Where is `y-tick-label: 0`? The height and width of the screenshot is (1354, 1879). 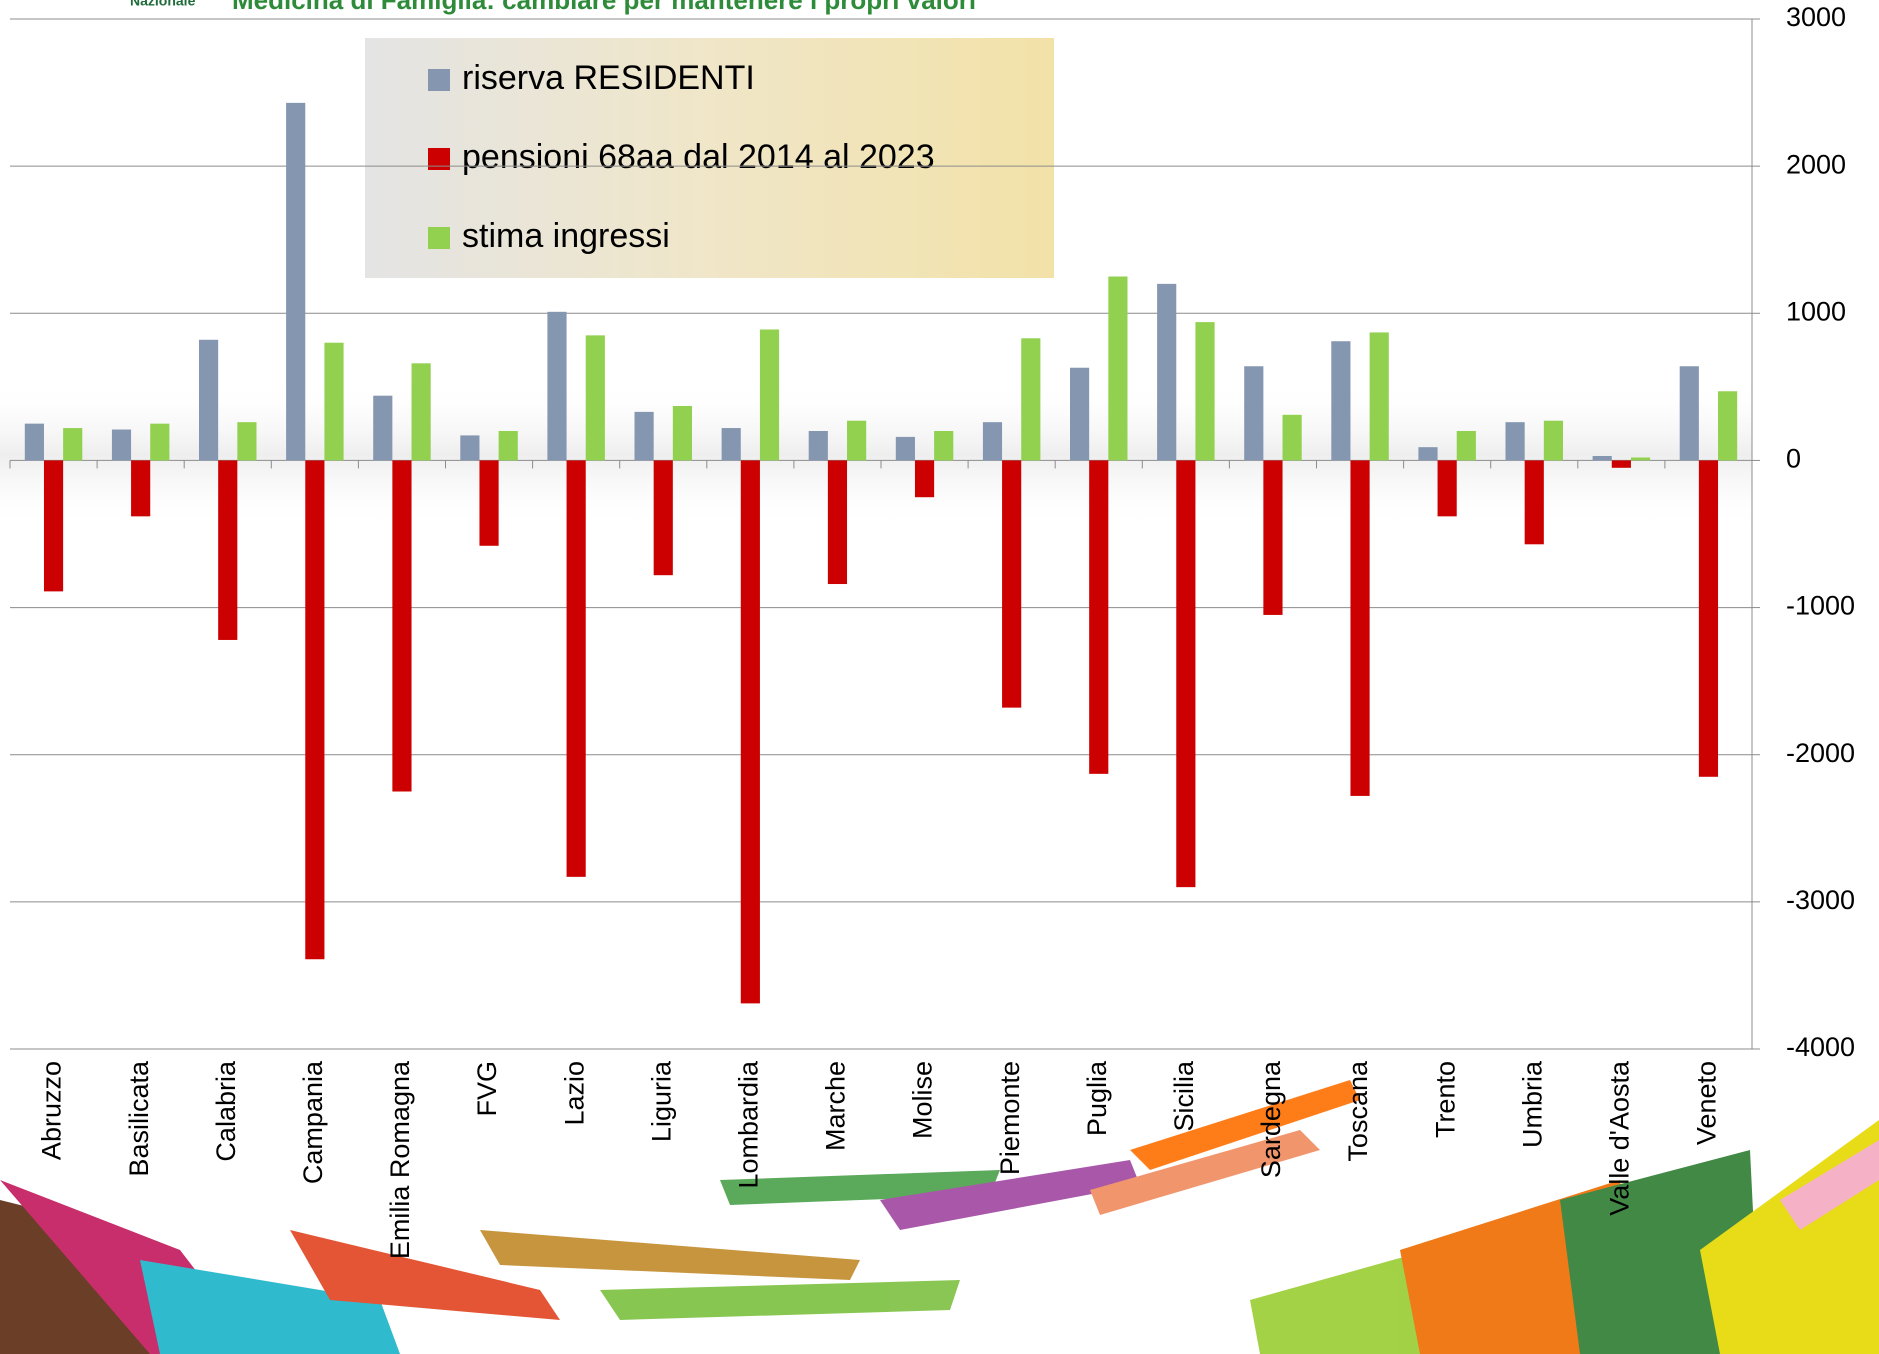
y-tick-label: 0 is located at coordinates (1793, 459).